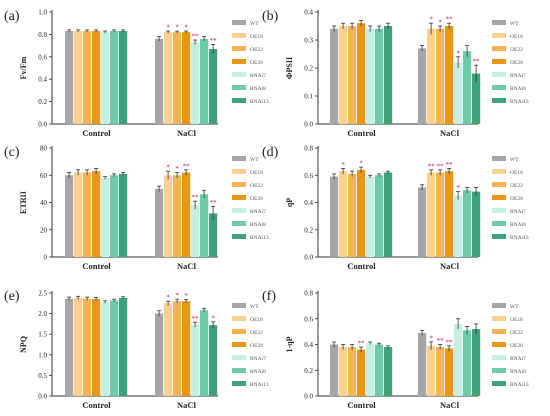  I want to click on y-tick-label: 2.0, so click(42, 314).